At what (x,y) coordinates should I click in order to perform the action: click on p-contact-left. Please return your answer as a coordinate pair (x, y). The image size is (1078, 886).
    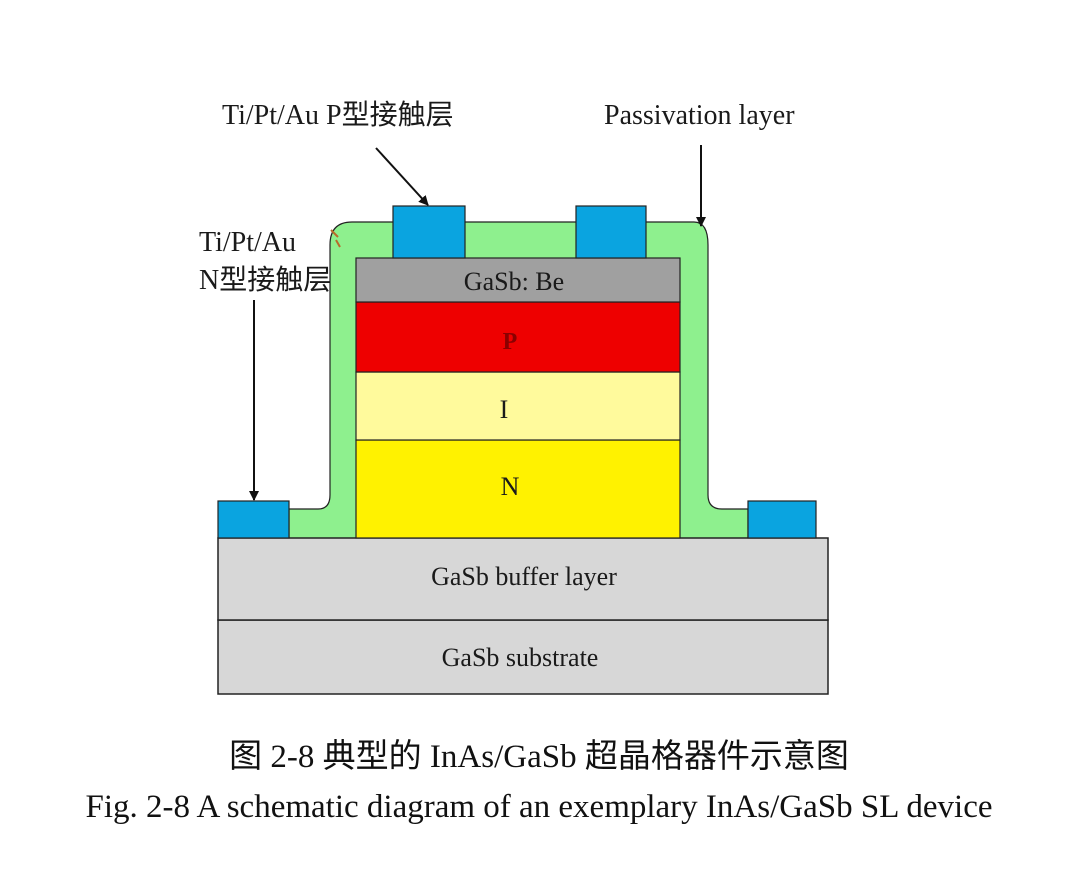
    Looking at the image, I should click on (429, 232).